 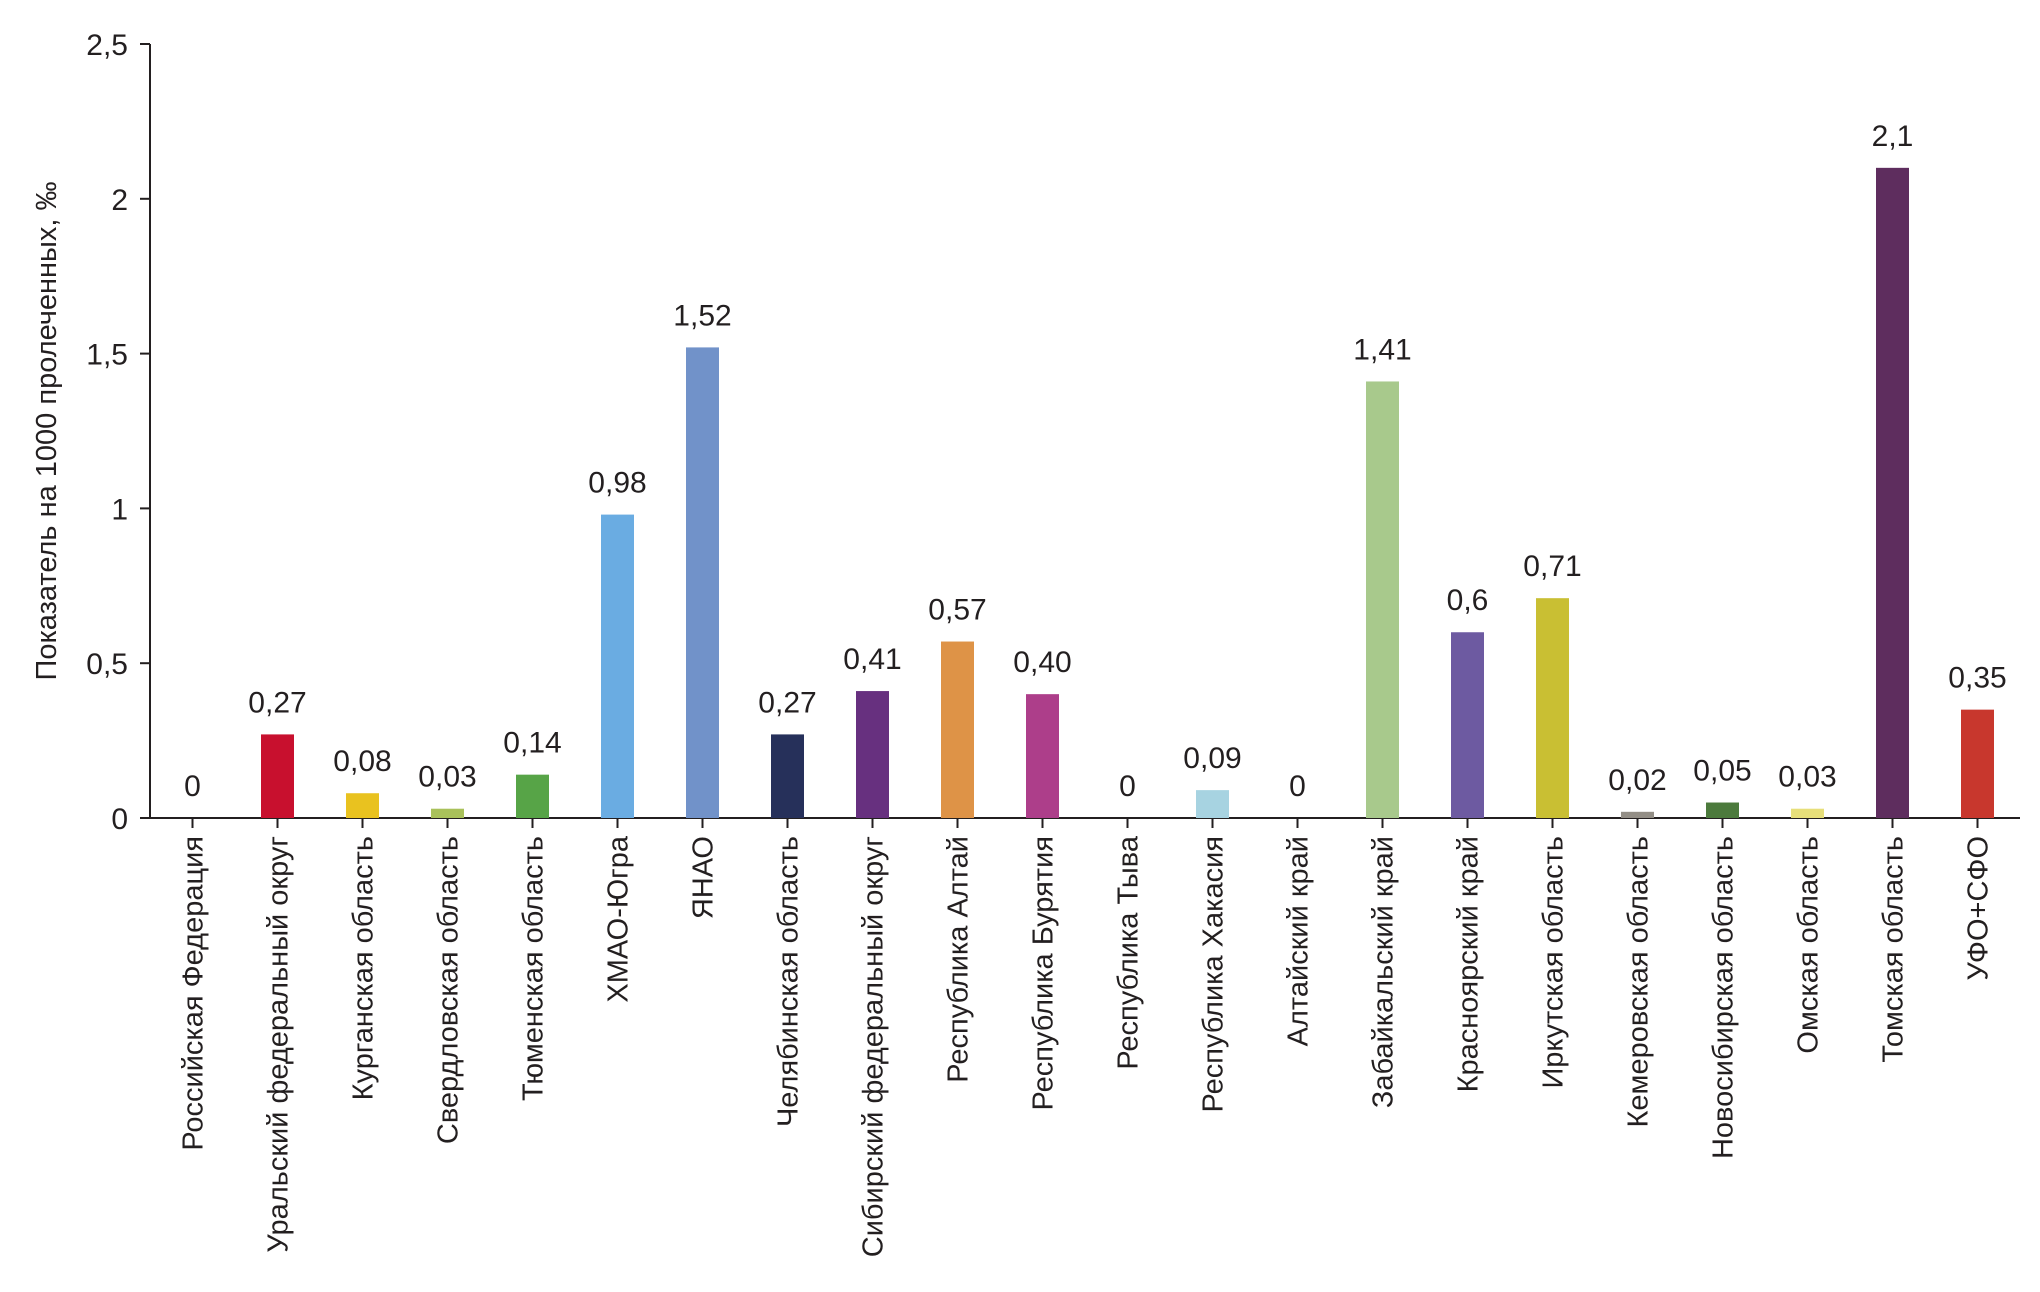 What do you see at coordinates (1044, 973) in the screenshot?
I see `x-tick-label: Республика Бурятия` at bounding box center [1044, 973].